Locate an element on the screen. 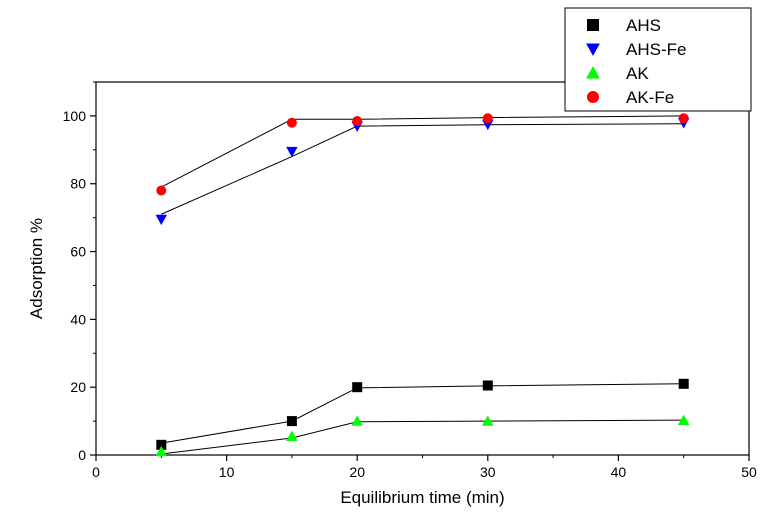 Image resolution: width=760 pixels, height=512 pixels. x-tick-label: 50 is located at coordinates (749, 472).